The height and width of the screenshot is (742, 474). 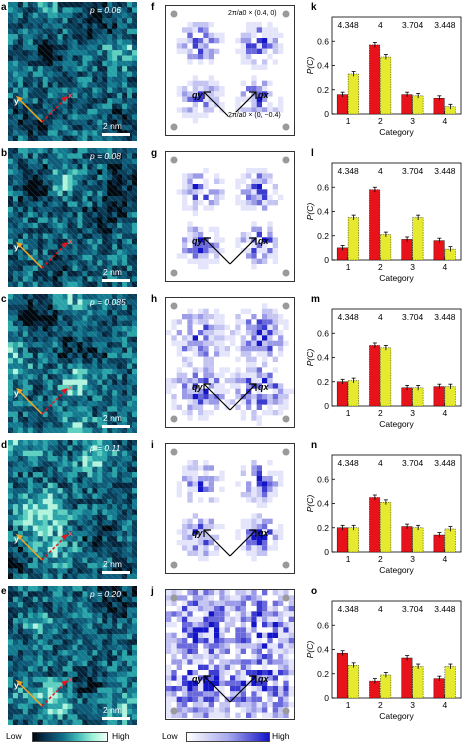 What do you see at coordinates (89, 634) in the screenshot?
I see `stm-stripe` at bounding box center [89, 634].